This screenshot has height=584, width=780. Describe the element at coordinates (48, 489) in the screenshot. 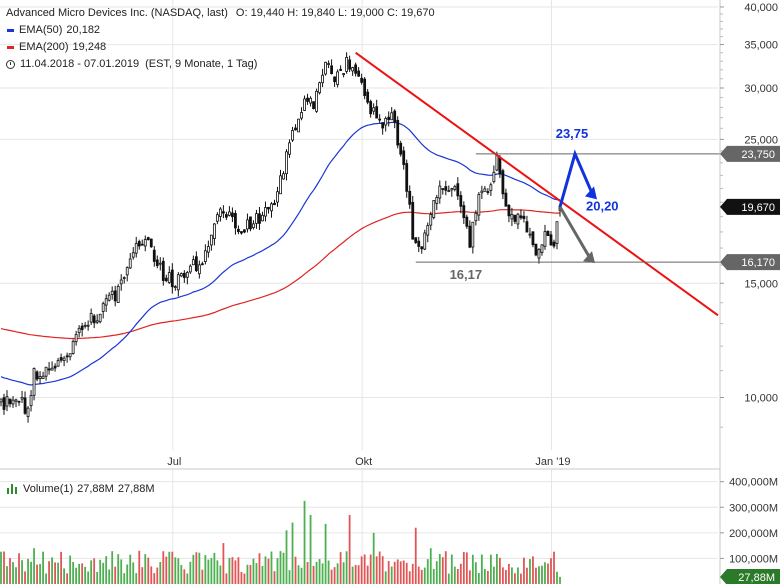

I see `volume-label: Volume(1)` at that location.